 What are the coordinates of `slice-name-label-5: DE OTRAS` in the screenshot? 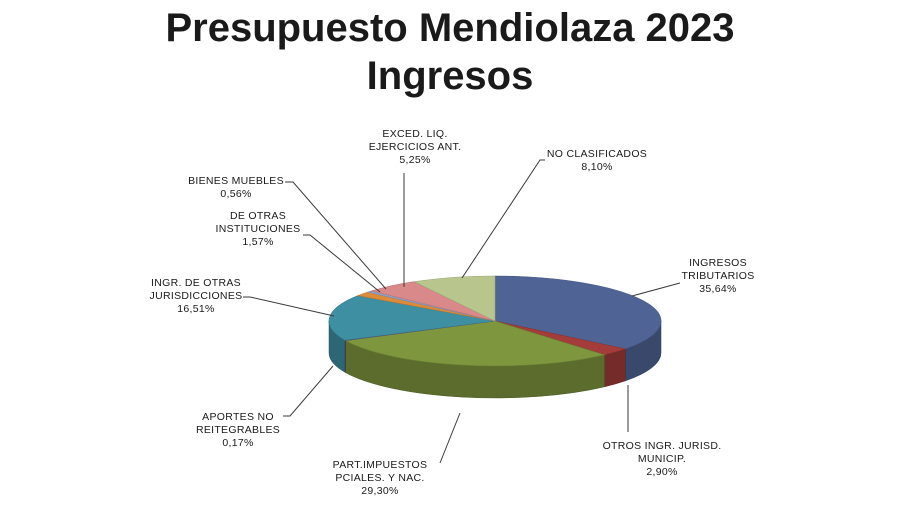 It's located at (258, 216).